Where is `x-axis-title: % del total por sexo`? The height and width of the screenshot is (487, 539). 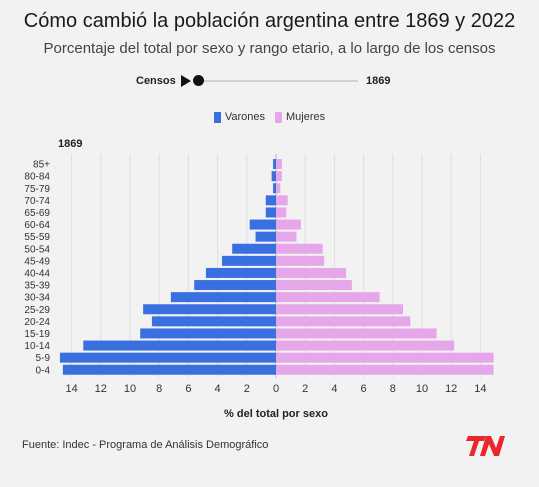
x-axis-title: % del total por sexo is located at coordinates (276, 414).